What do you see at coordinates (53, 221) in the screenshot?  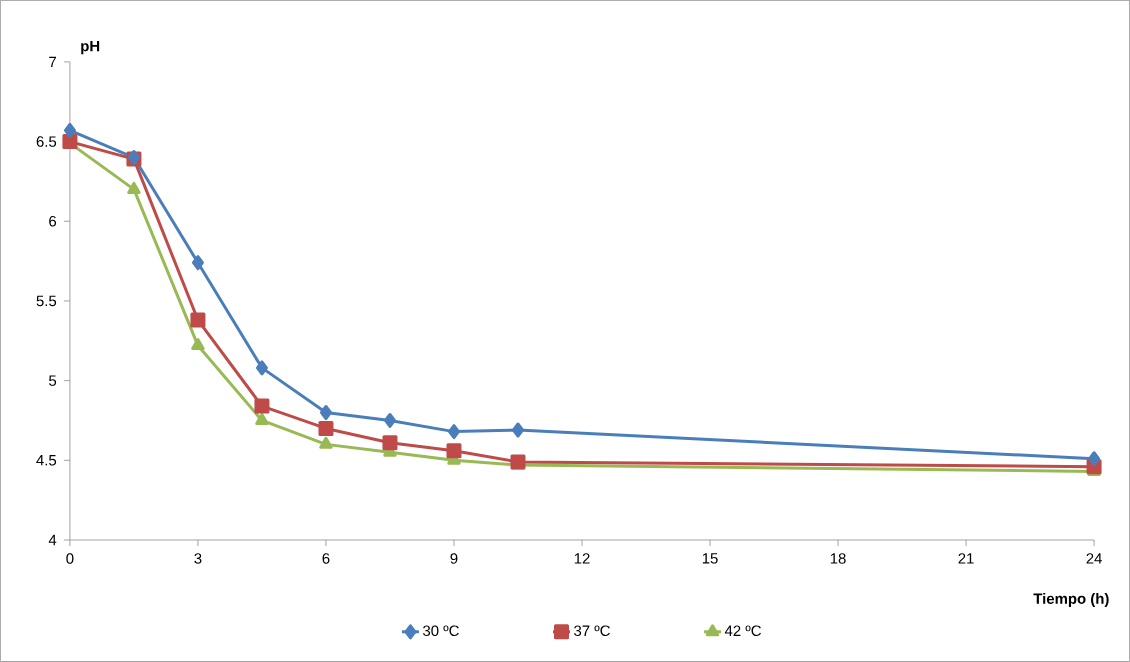 I see `y-tick-label: 6` at bounding box center [53, 221].